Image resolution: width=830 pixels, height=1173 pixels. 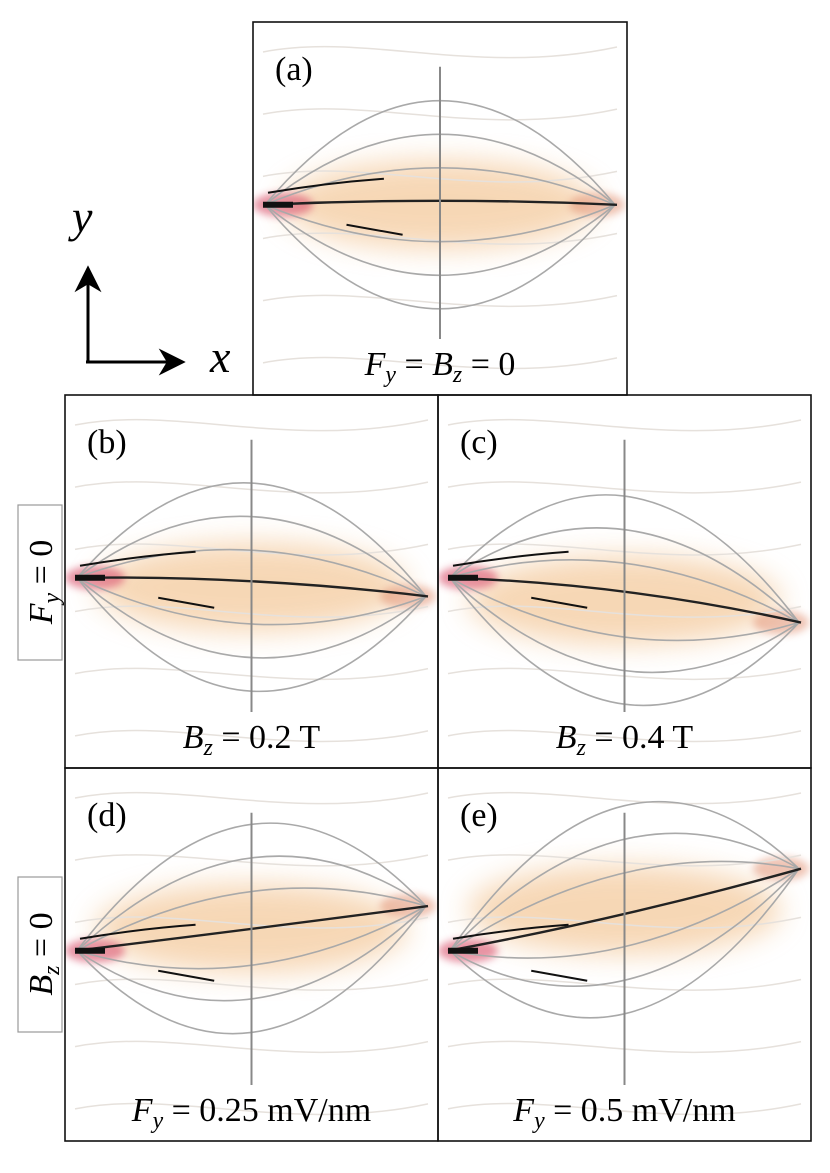 I want to click on panel-caption: Fy = Bz = 0, so click(x=440, y=367).